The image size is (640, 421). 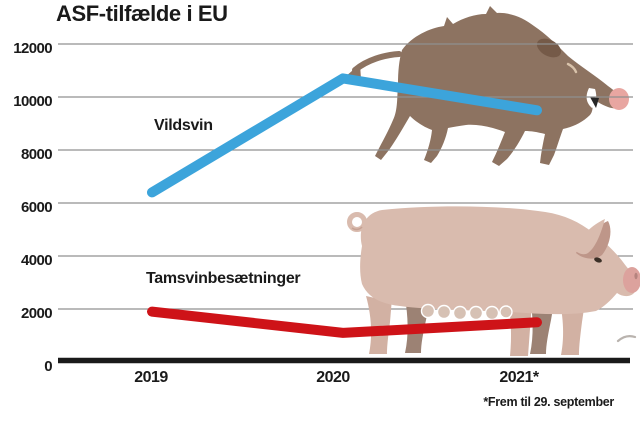 I want to click on boar-tusk-shadow, so click(x=594, y=102).